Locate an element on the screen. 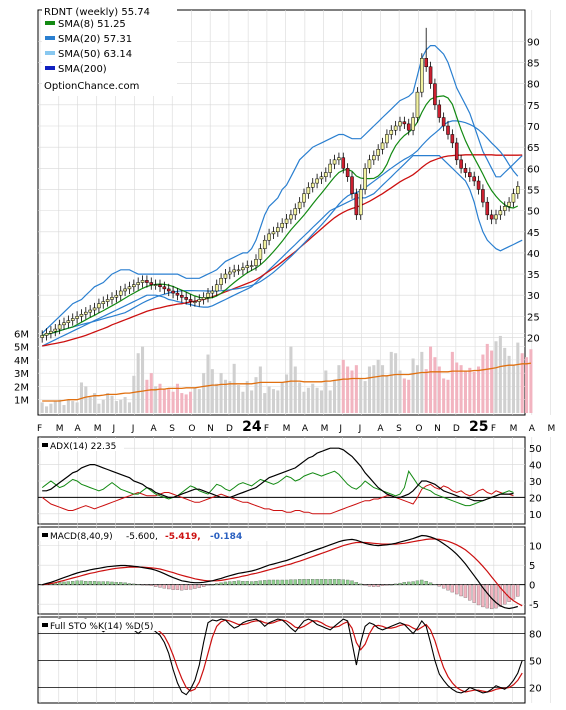  sto-panel-frame is located at coordinates (281, 660).